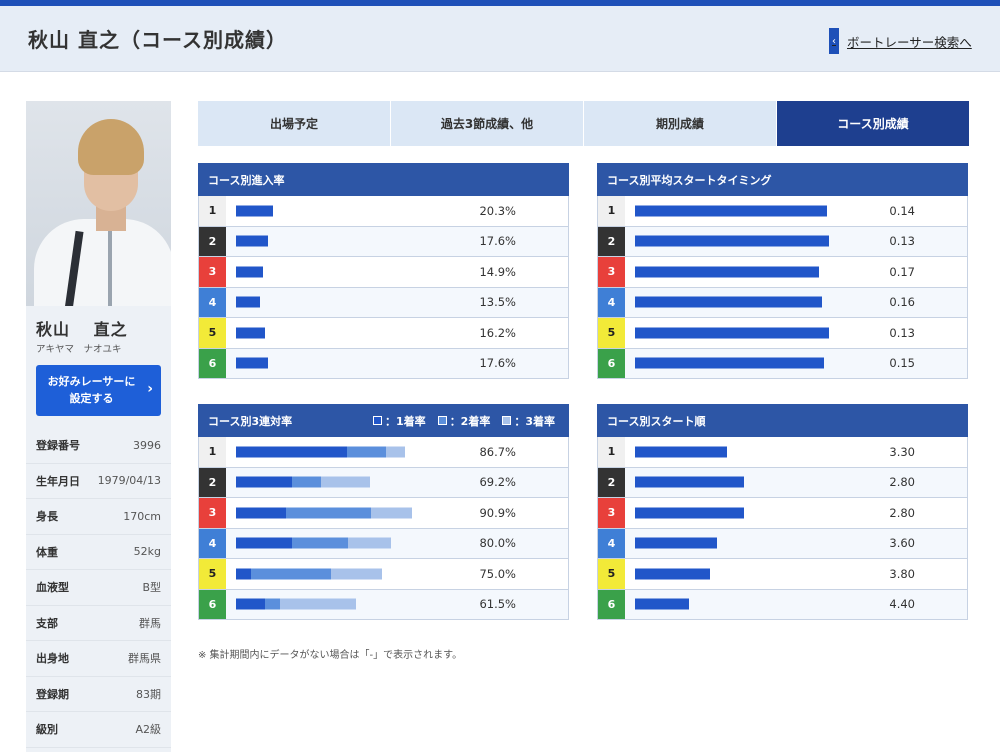  I want to click on course-row: 1 3.30, so click(782, 452).